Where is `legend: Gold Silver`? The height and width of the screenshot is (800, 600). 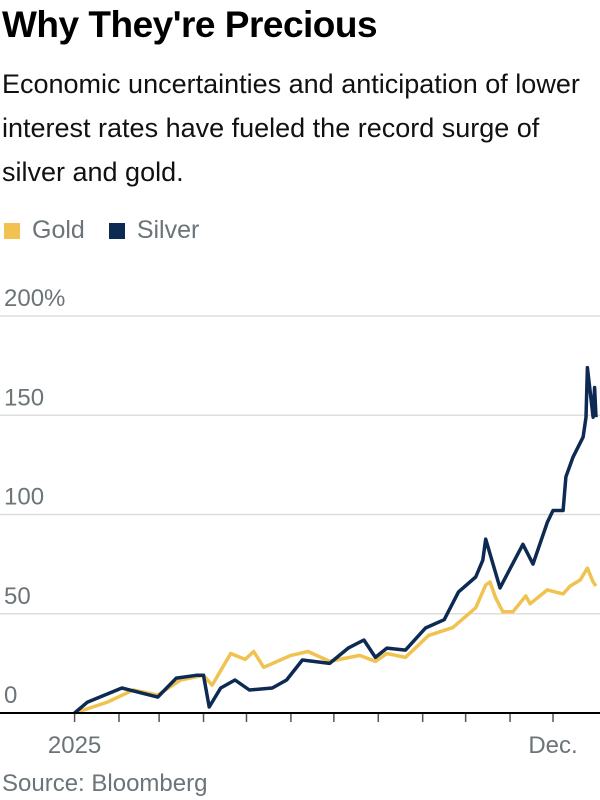 legend: Gold Silver is located at coordinates (101, 230).